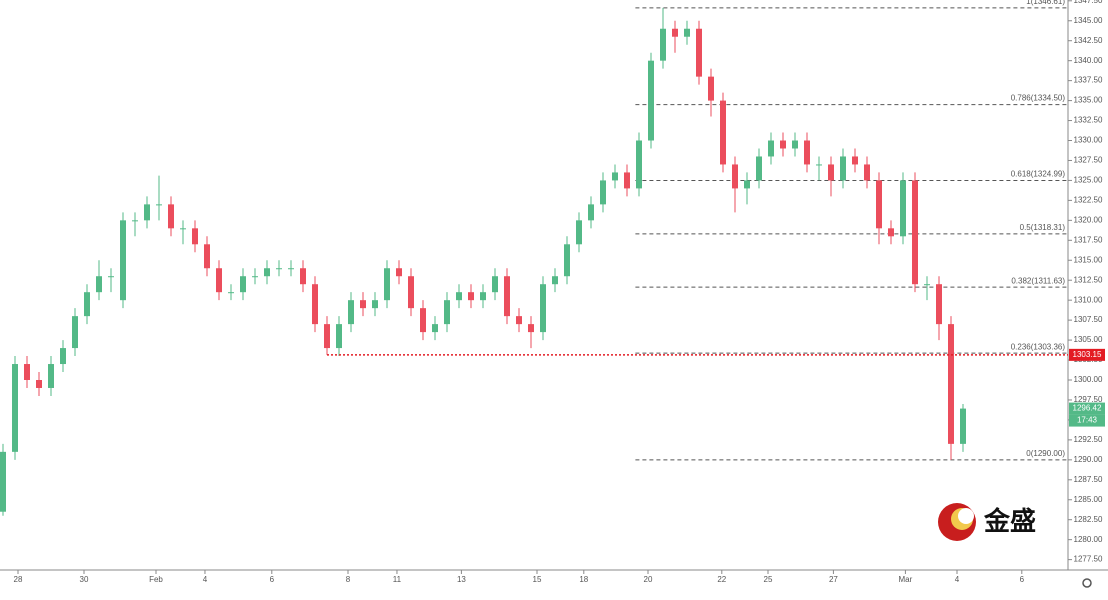 The width and height of the screenshot is (1108, 600). What do you see at coordinates (1088, 60) in the screenshot?
I see `y-tick-label: 1340.00` at bounding box center [1088, 60].